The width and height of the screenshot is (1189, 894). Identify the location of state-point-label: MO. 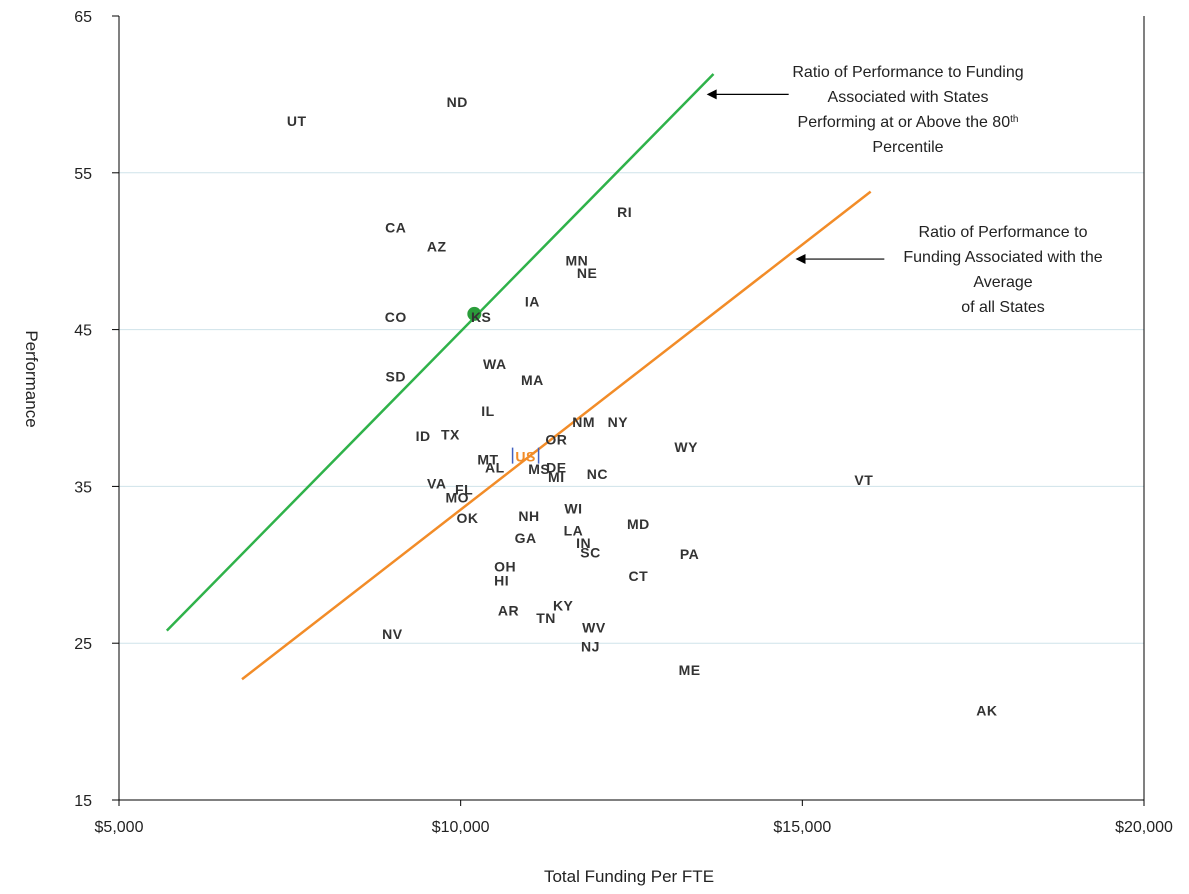
(457, 497).